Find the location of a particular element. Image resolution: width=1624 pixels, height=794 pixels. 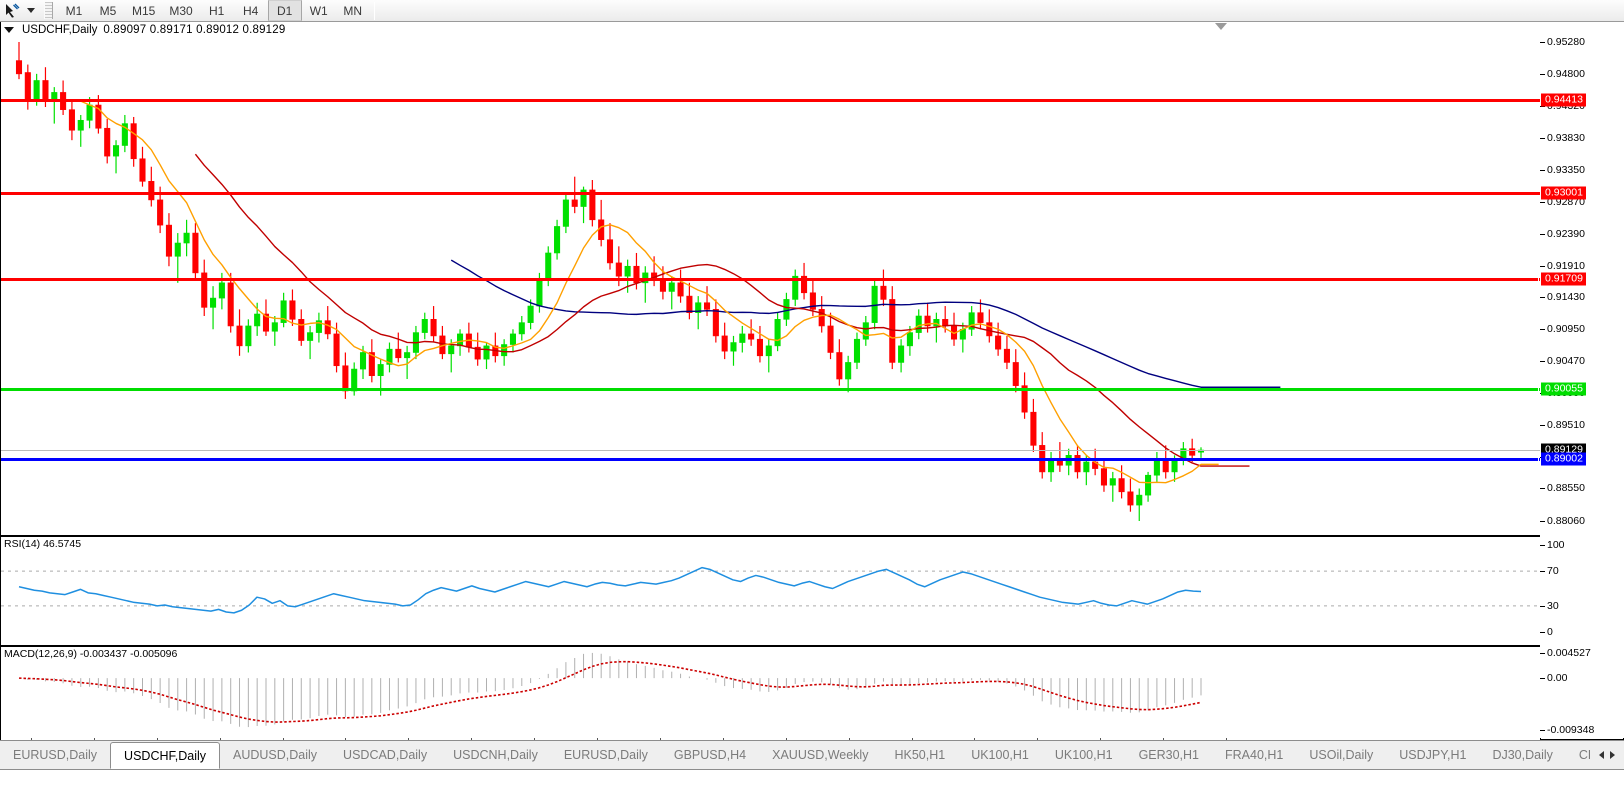

price-tick-label: 0.90470 is located at coordinates (1566, 361).